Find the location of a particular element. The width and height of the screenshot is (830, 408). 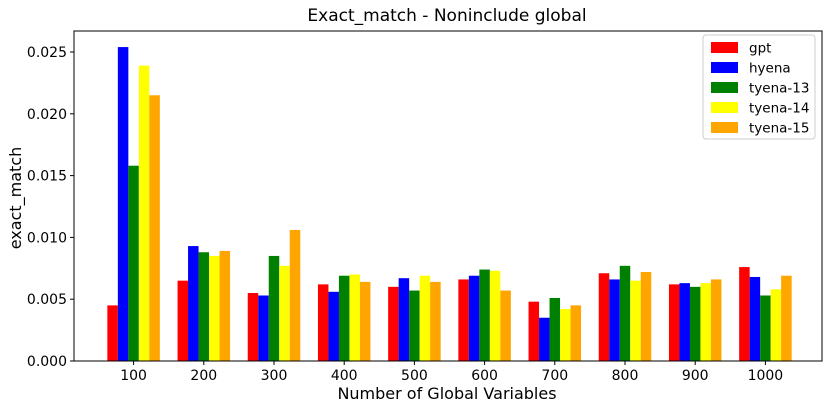

legend-label-tyena-13: tyena-13 is located at coordinates (779, 89).